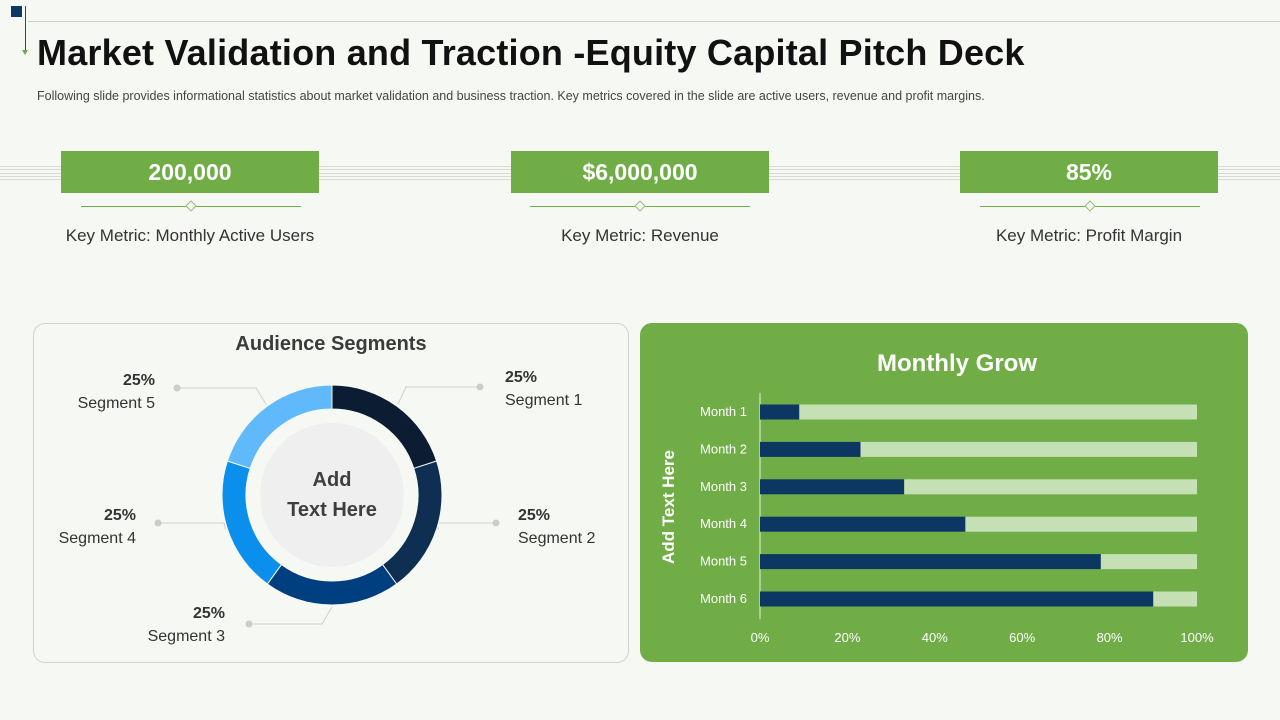 The width and height of the screenshot is (1280, 720). Describe the element at coordinates (723, 448) in the screenshot. I see `category-label-2: Month 2` at that location.